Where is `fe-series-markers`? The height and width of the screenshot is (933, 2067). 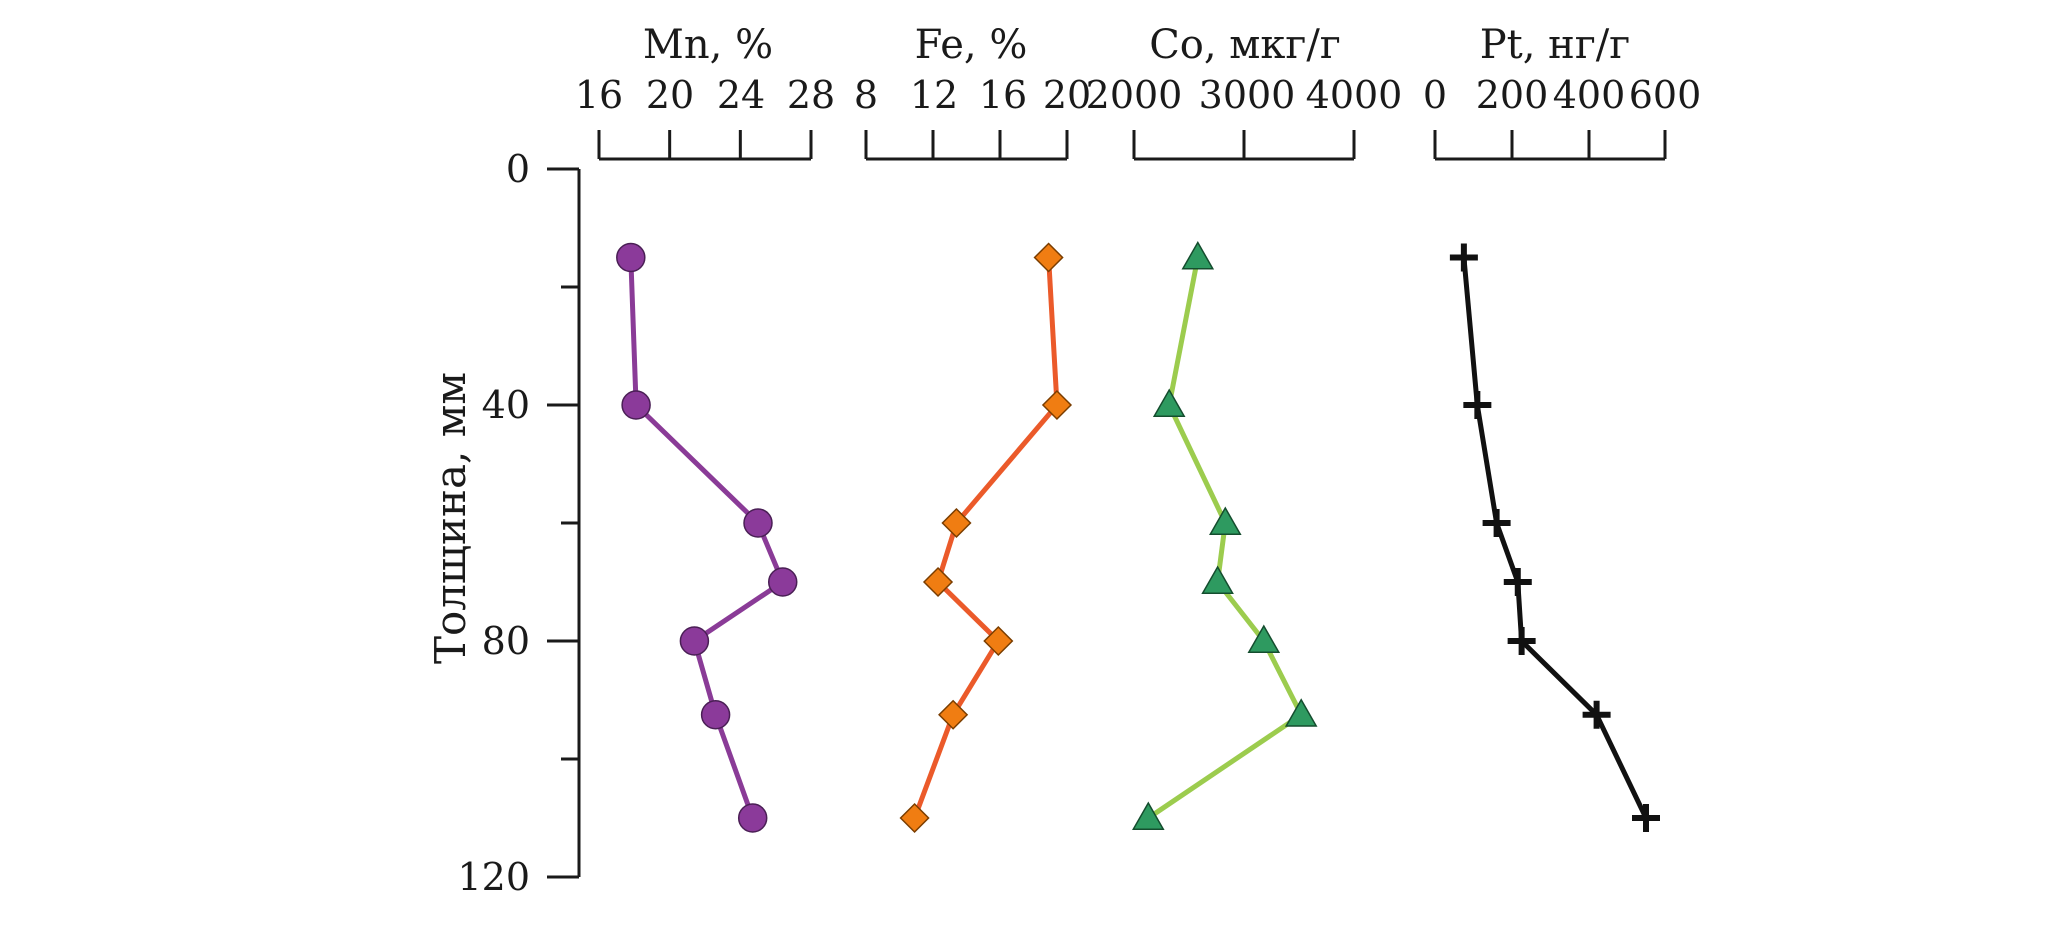 fe-series-markers is located at coordinates (986, 538).